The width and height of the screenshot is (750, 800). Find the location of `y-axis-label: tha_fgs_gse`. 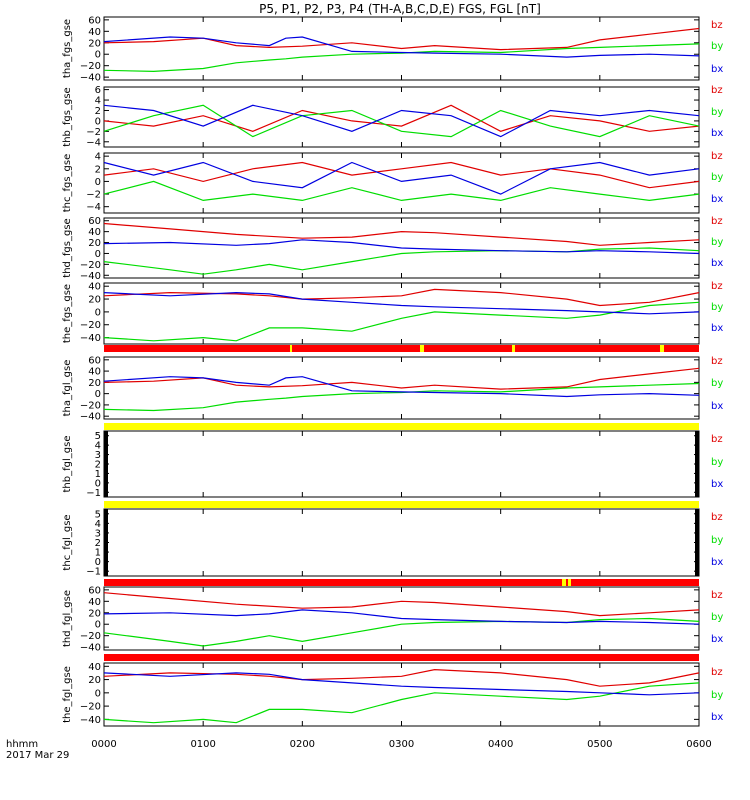

y-axis-label: tha_fgs_gse is located at coordinates (67, 48).